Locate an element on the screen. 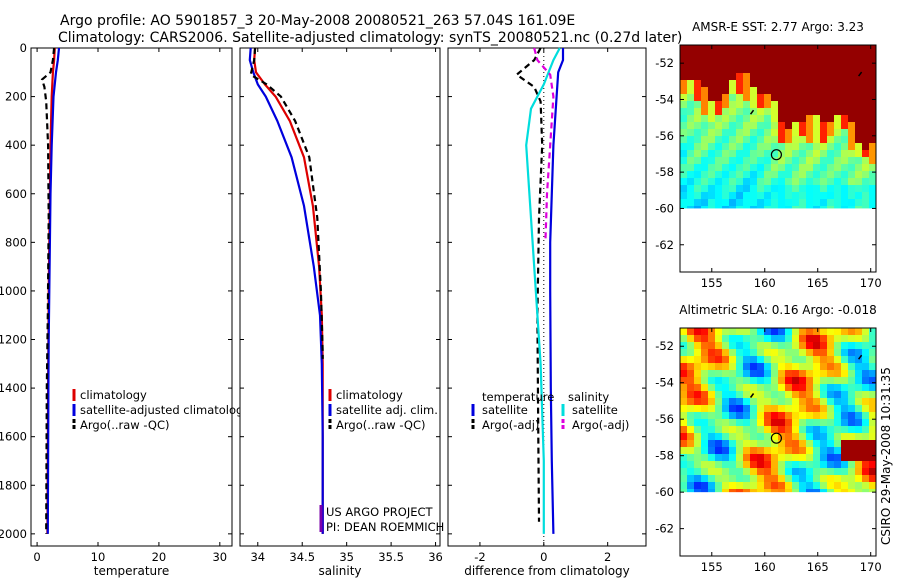 The height and width of the screenshot is (580, 900). sla-lat-tick-label: -54 is located at coordinates (664, 383).